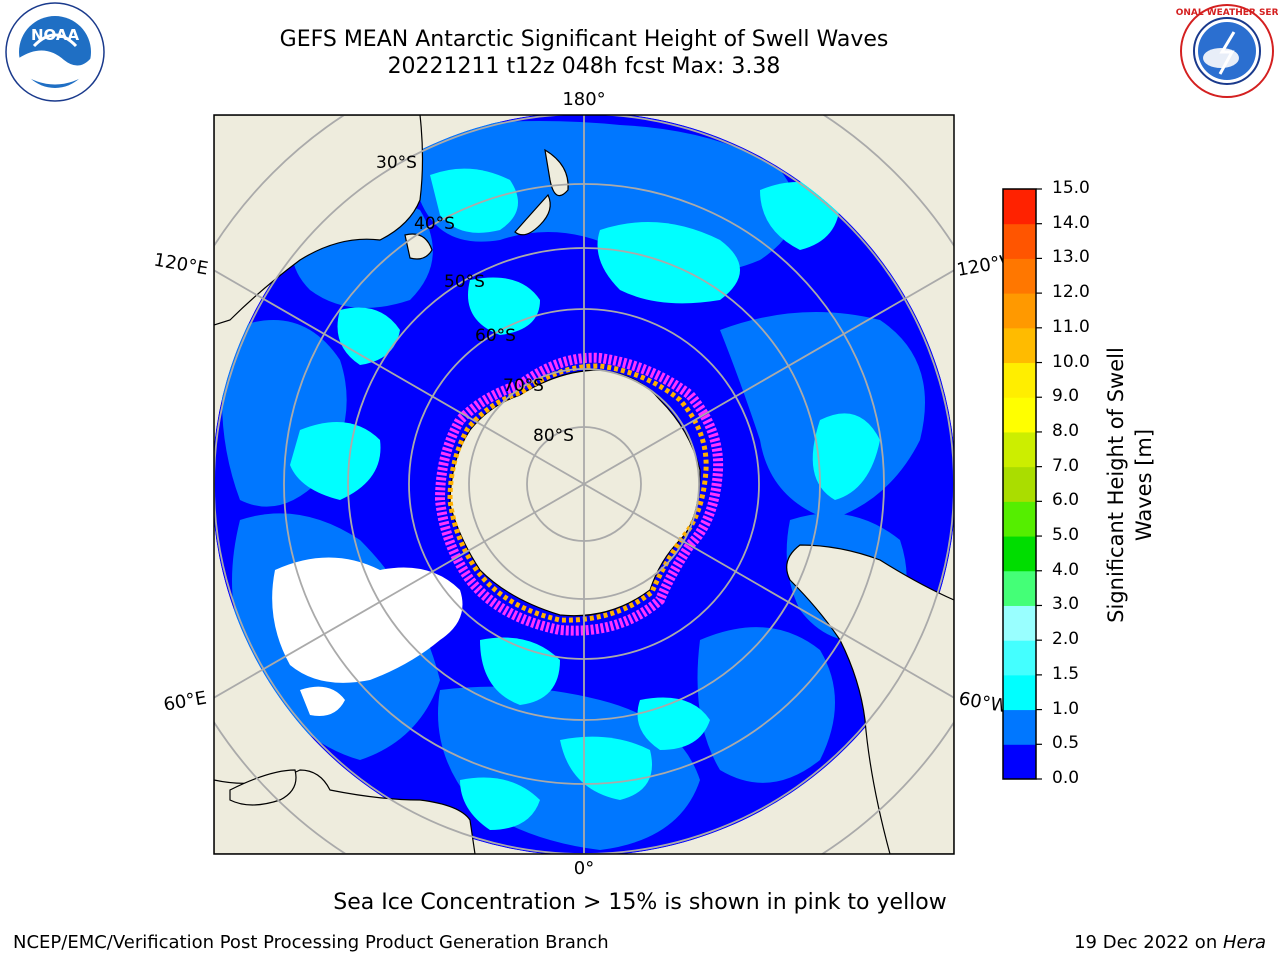 The height and width of the screenshot is (960, 1280). Describe the element at coordinates (1066, 604) in the screenshot. I see `colorbar-tick-label: 3.0` at that location.